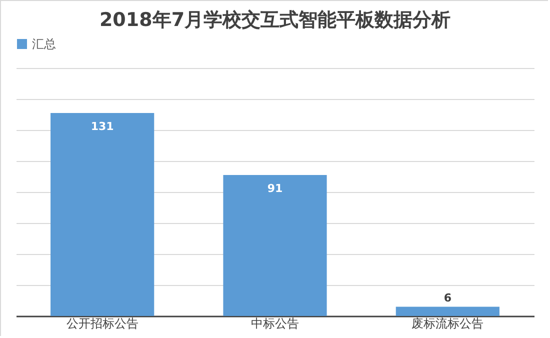 The width and height of the screenshot is (550, 338). Describe the element at coordinates (448, 323) in the screenshot. I see `x-tick-label: 废标流标公告` at that location.